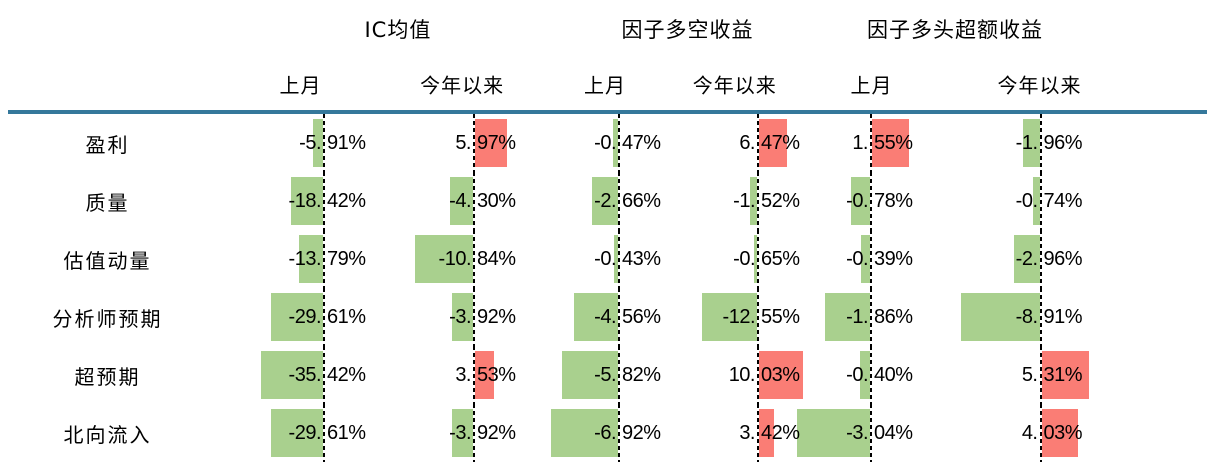  Describe the element at coordinates (727, 143) in the screenshot. I see `data-cell: 6. 47%` at that location.